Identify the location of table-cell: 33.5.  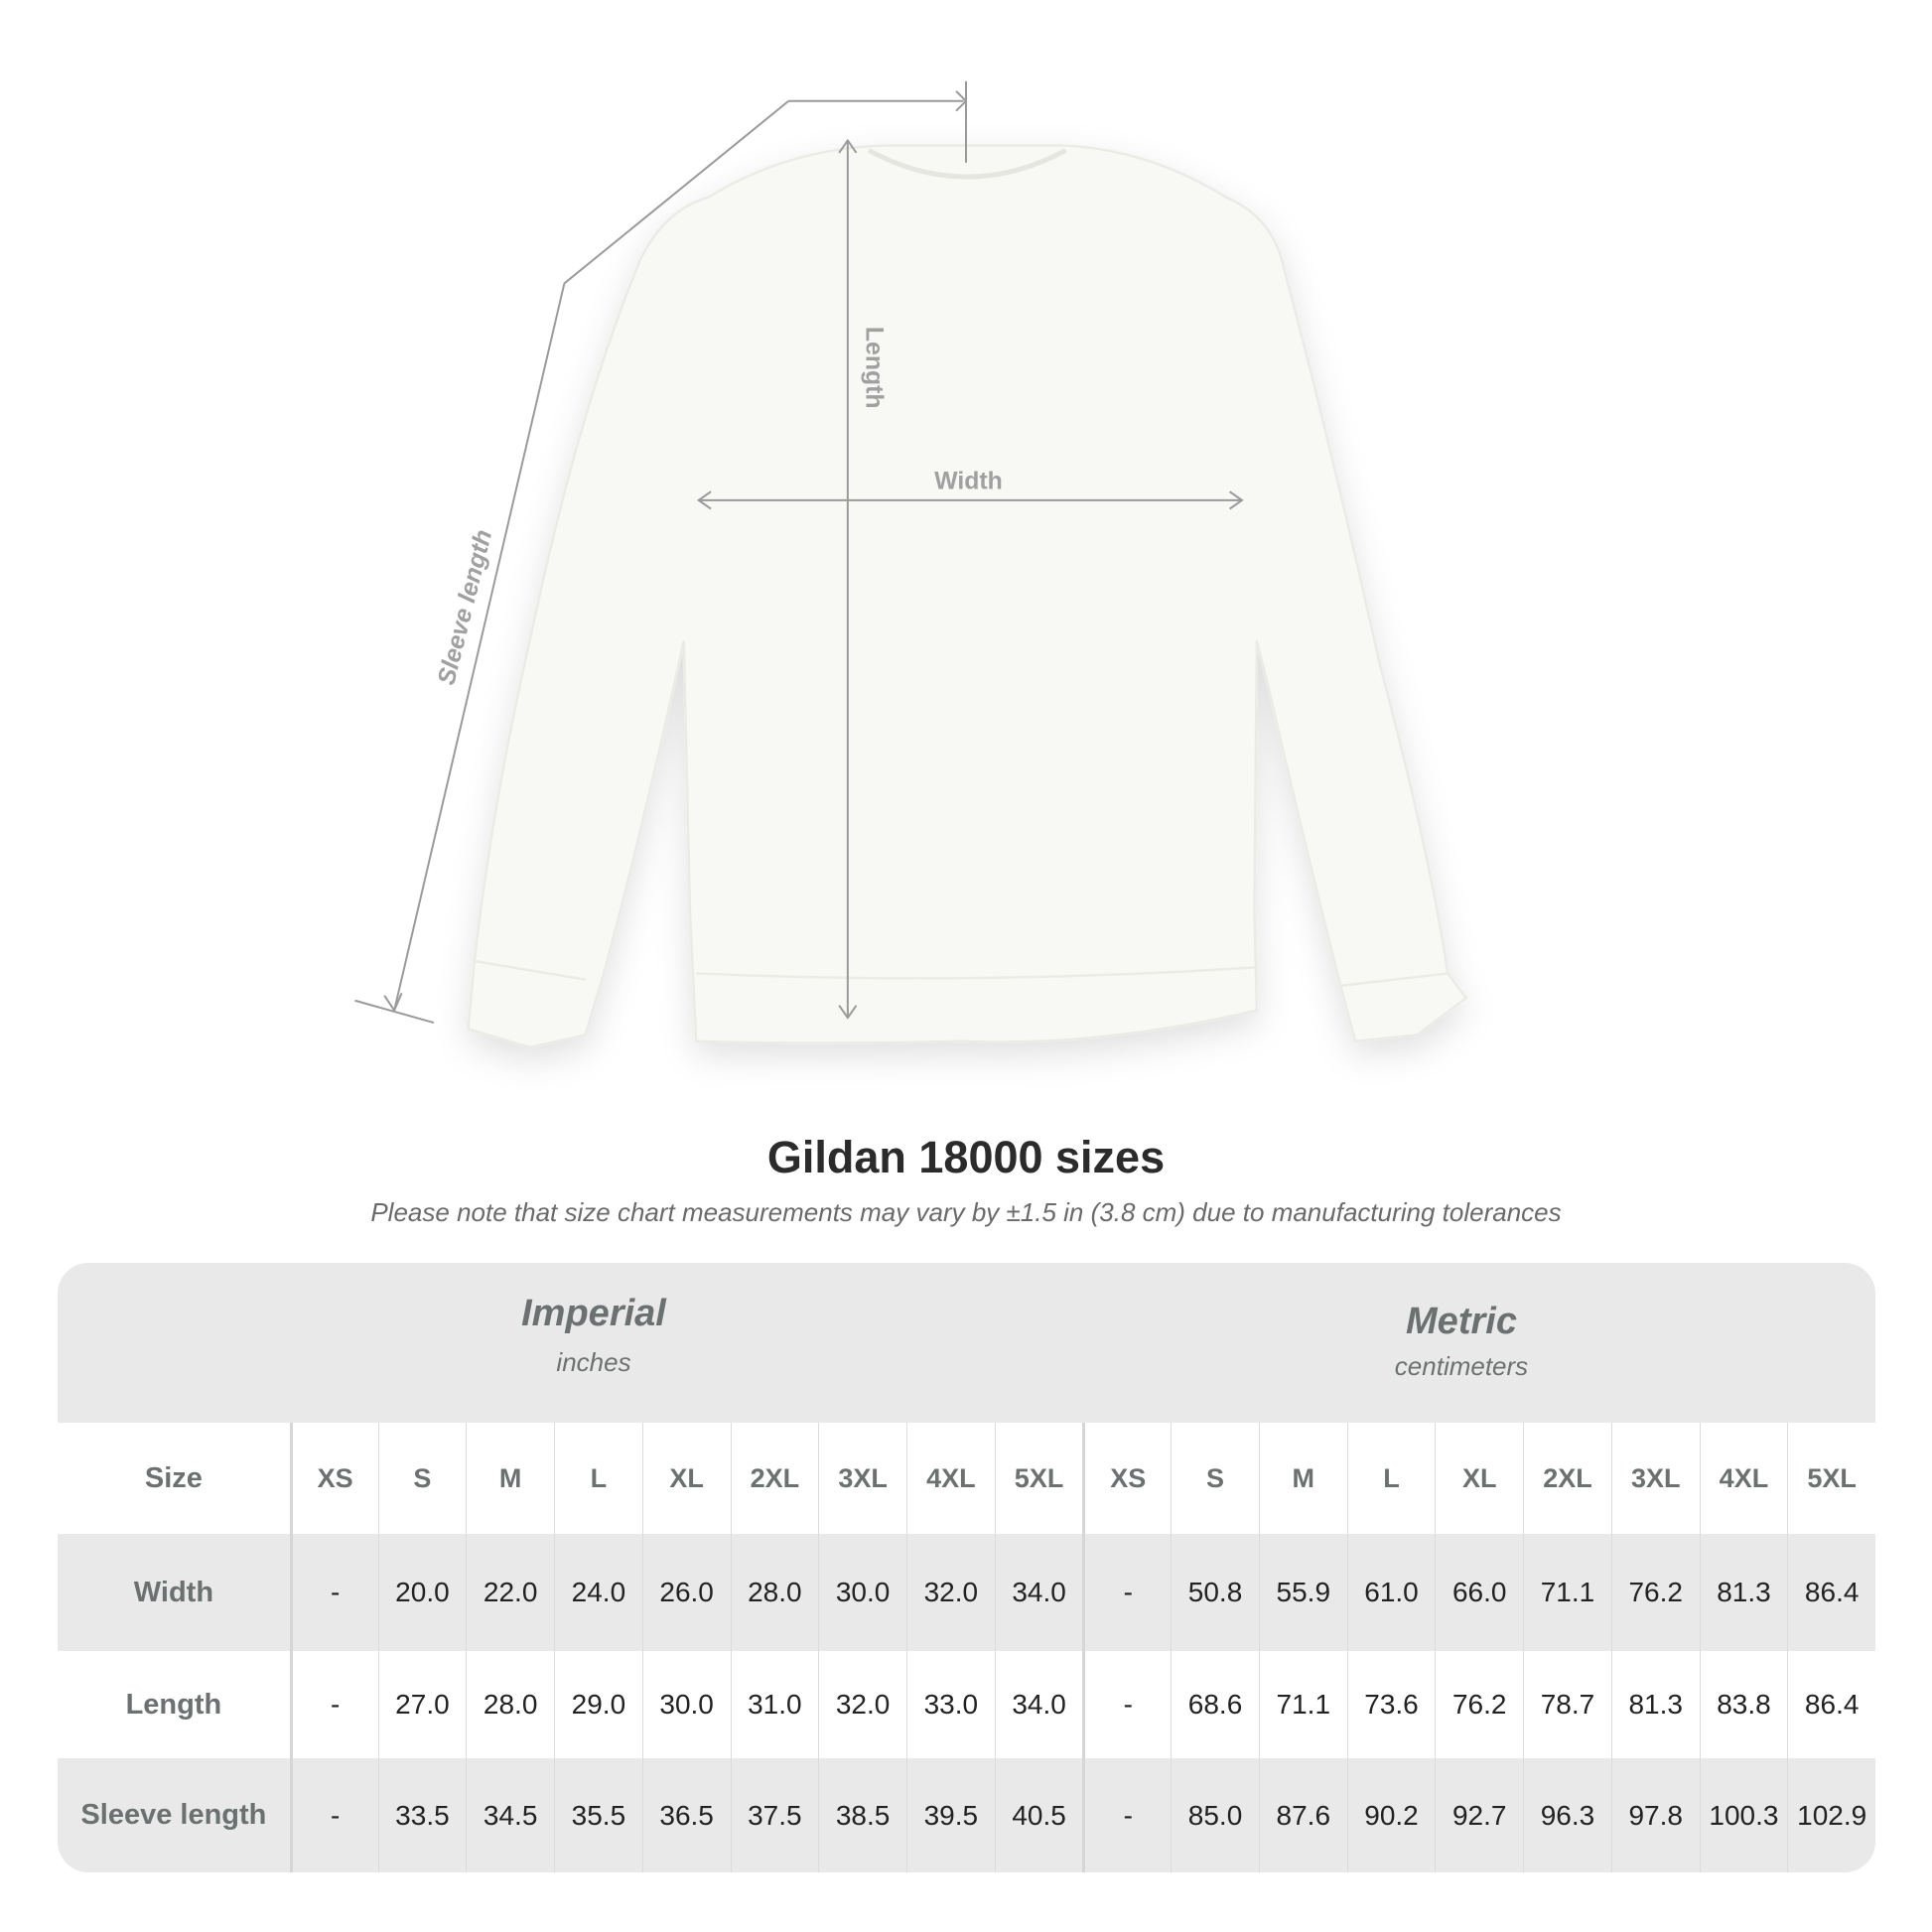
(422, 1815).